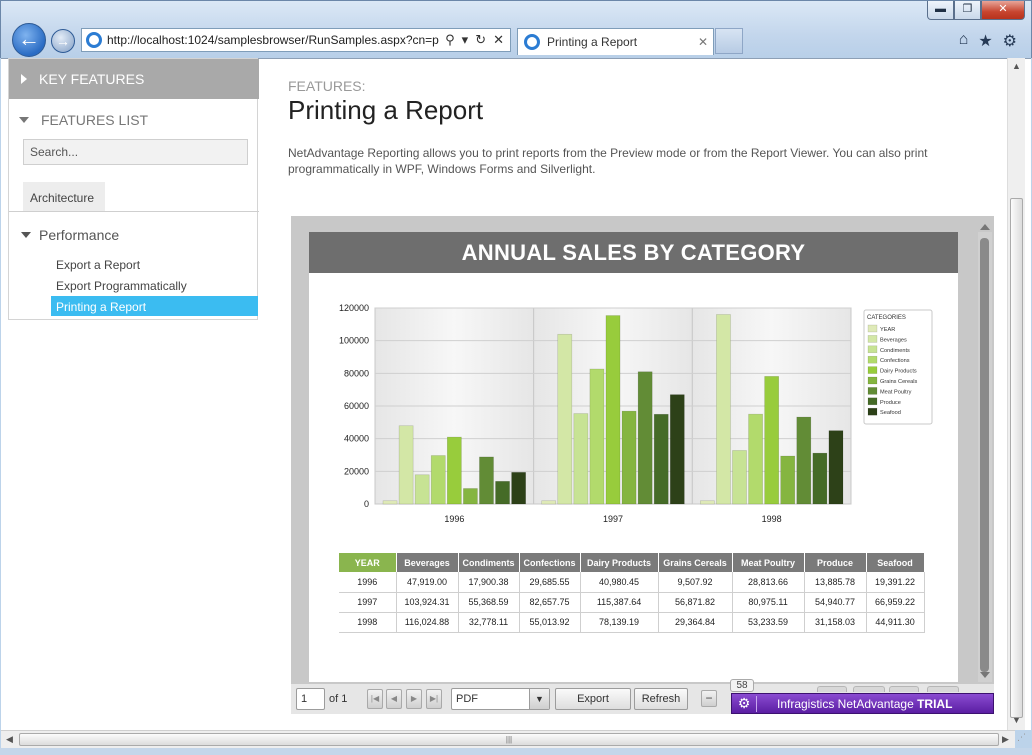  I want to click on window-controls: ▬ ❐ ✕, so click(976, 10).